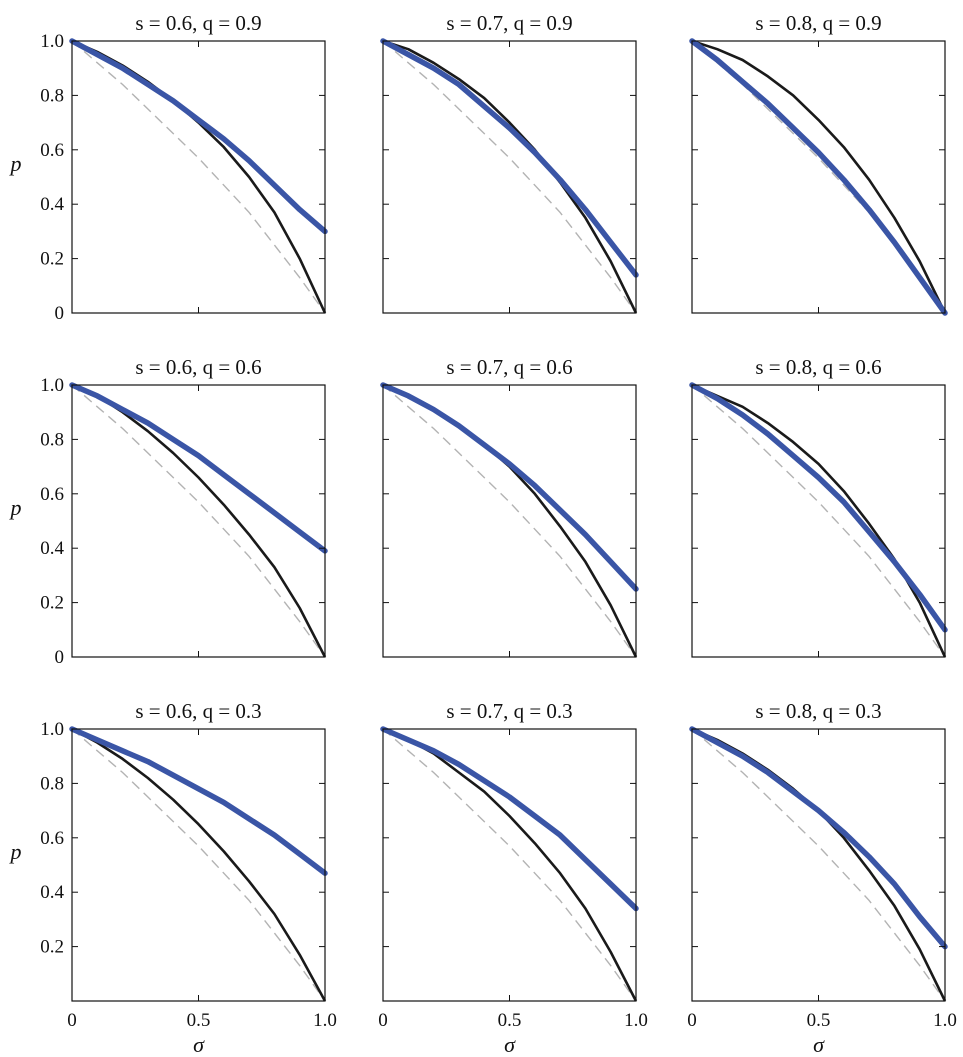 This screenshot has width=963, height=1057. I want to click on panel-title: s = 0.7, q = 0.9, so click(509, 23).